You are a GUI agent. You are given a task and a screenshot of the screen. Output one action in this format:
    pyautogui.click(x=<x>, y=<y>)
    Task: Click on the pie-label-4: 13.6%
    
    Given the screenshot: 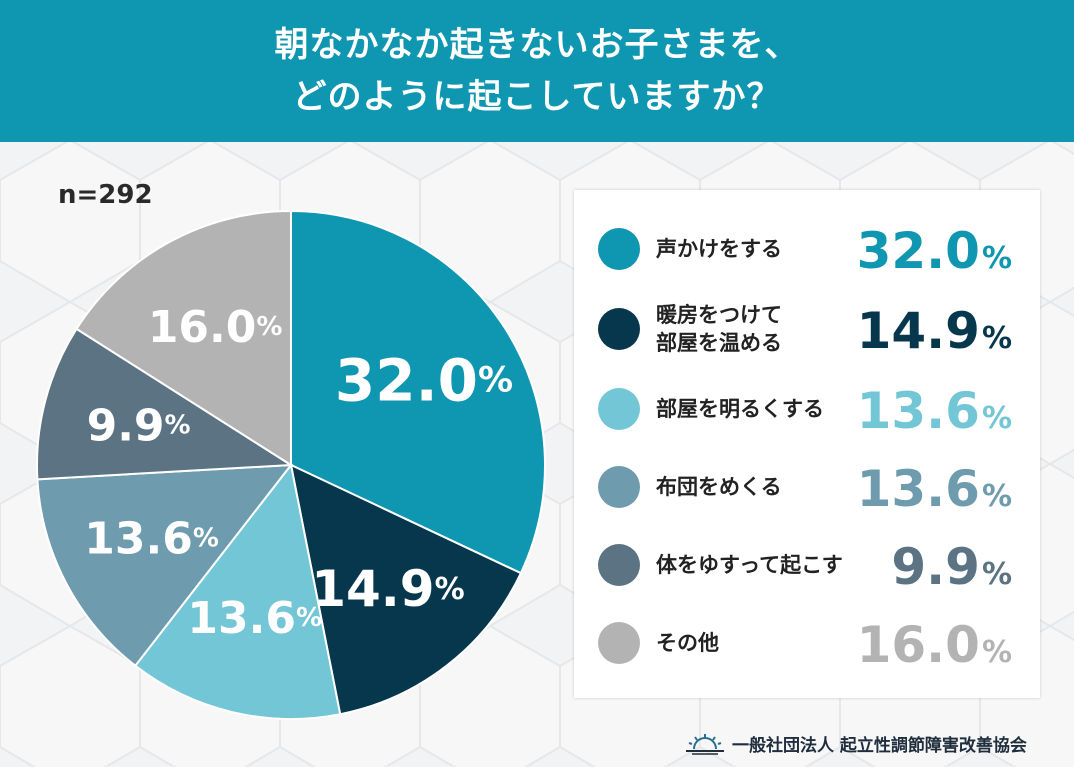 What is the action you would take?
    pyautogui.click(x=151, y=538)
    